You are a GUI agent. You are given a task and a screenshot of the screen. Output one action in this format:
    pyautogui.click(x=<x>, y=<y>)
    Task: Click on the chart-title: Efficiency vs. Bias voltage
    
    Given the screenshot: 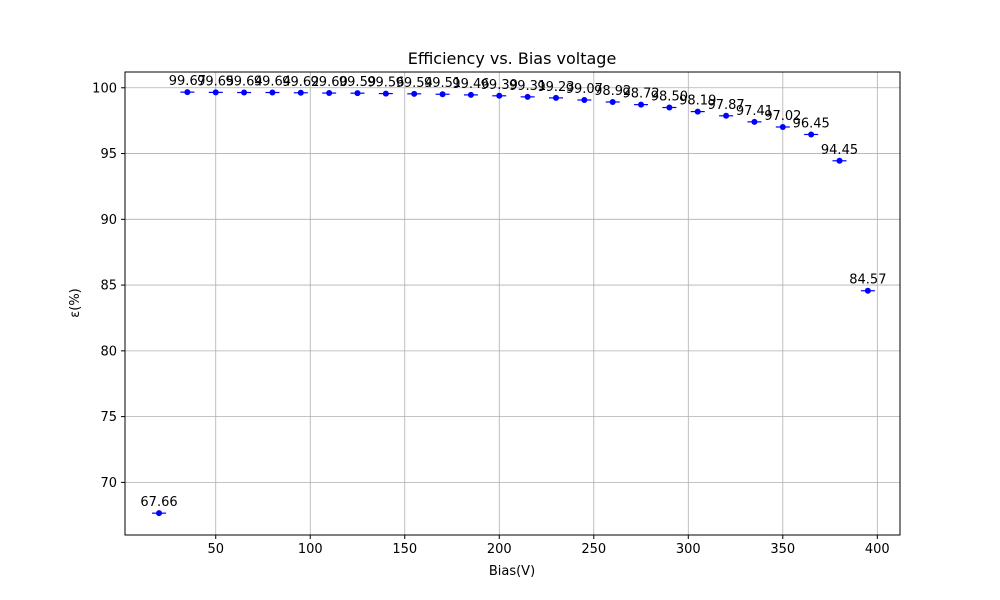 What is the action you would take?
    pyautogui.click(x=512, y=58)
    